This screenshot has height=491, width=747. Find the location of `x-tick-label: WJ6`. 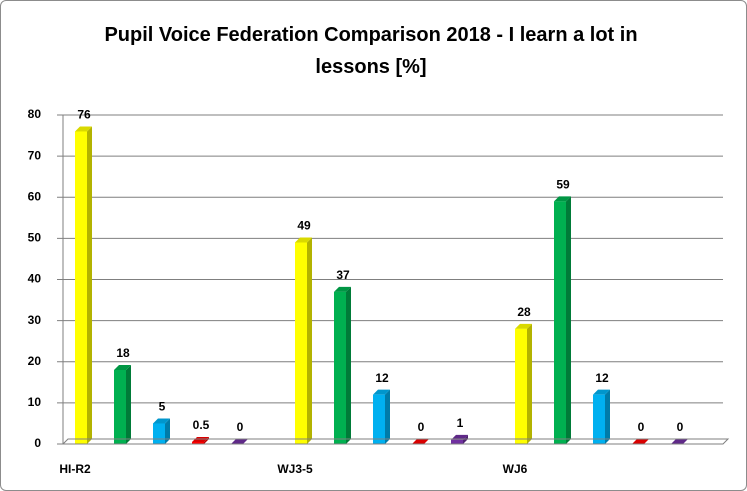

x-tick-label: WJ6 is located at coordinates (515, 469).